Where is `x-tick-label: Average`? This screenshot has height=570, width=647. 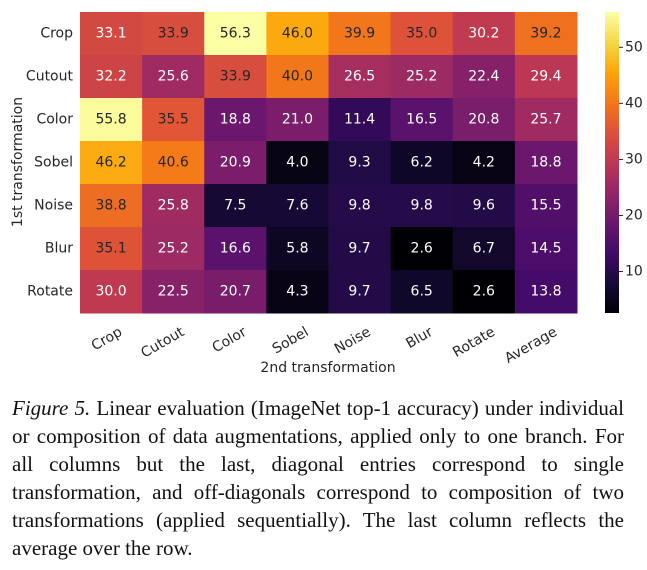
x-tick-label: Average is located at coordinates (531, 345).